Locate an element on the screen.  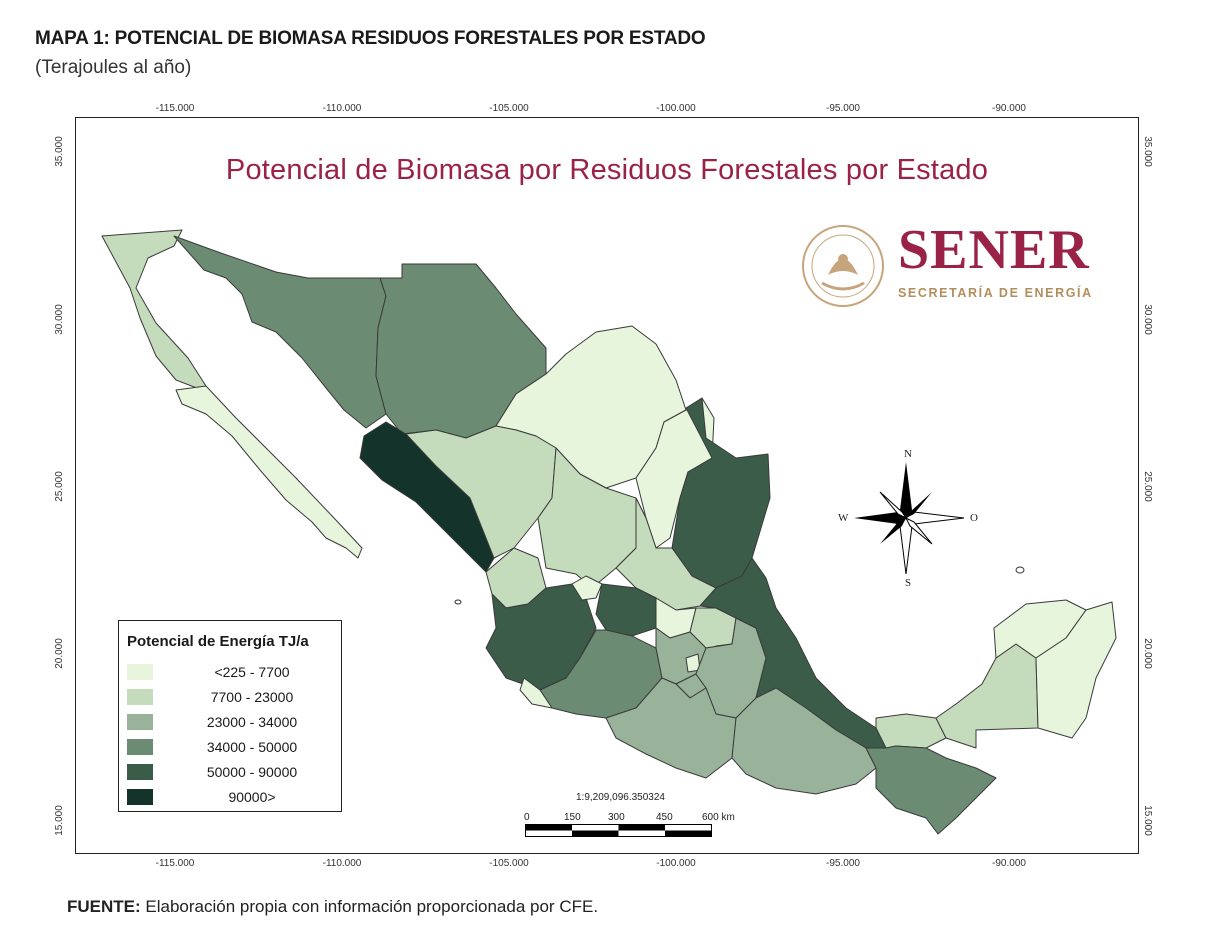
state-guanajuato is located at coordinates (626, 610).